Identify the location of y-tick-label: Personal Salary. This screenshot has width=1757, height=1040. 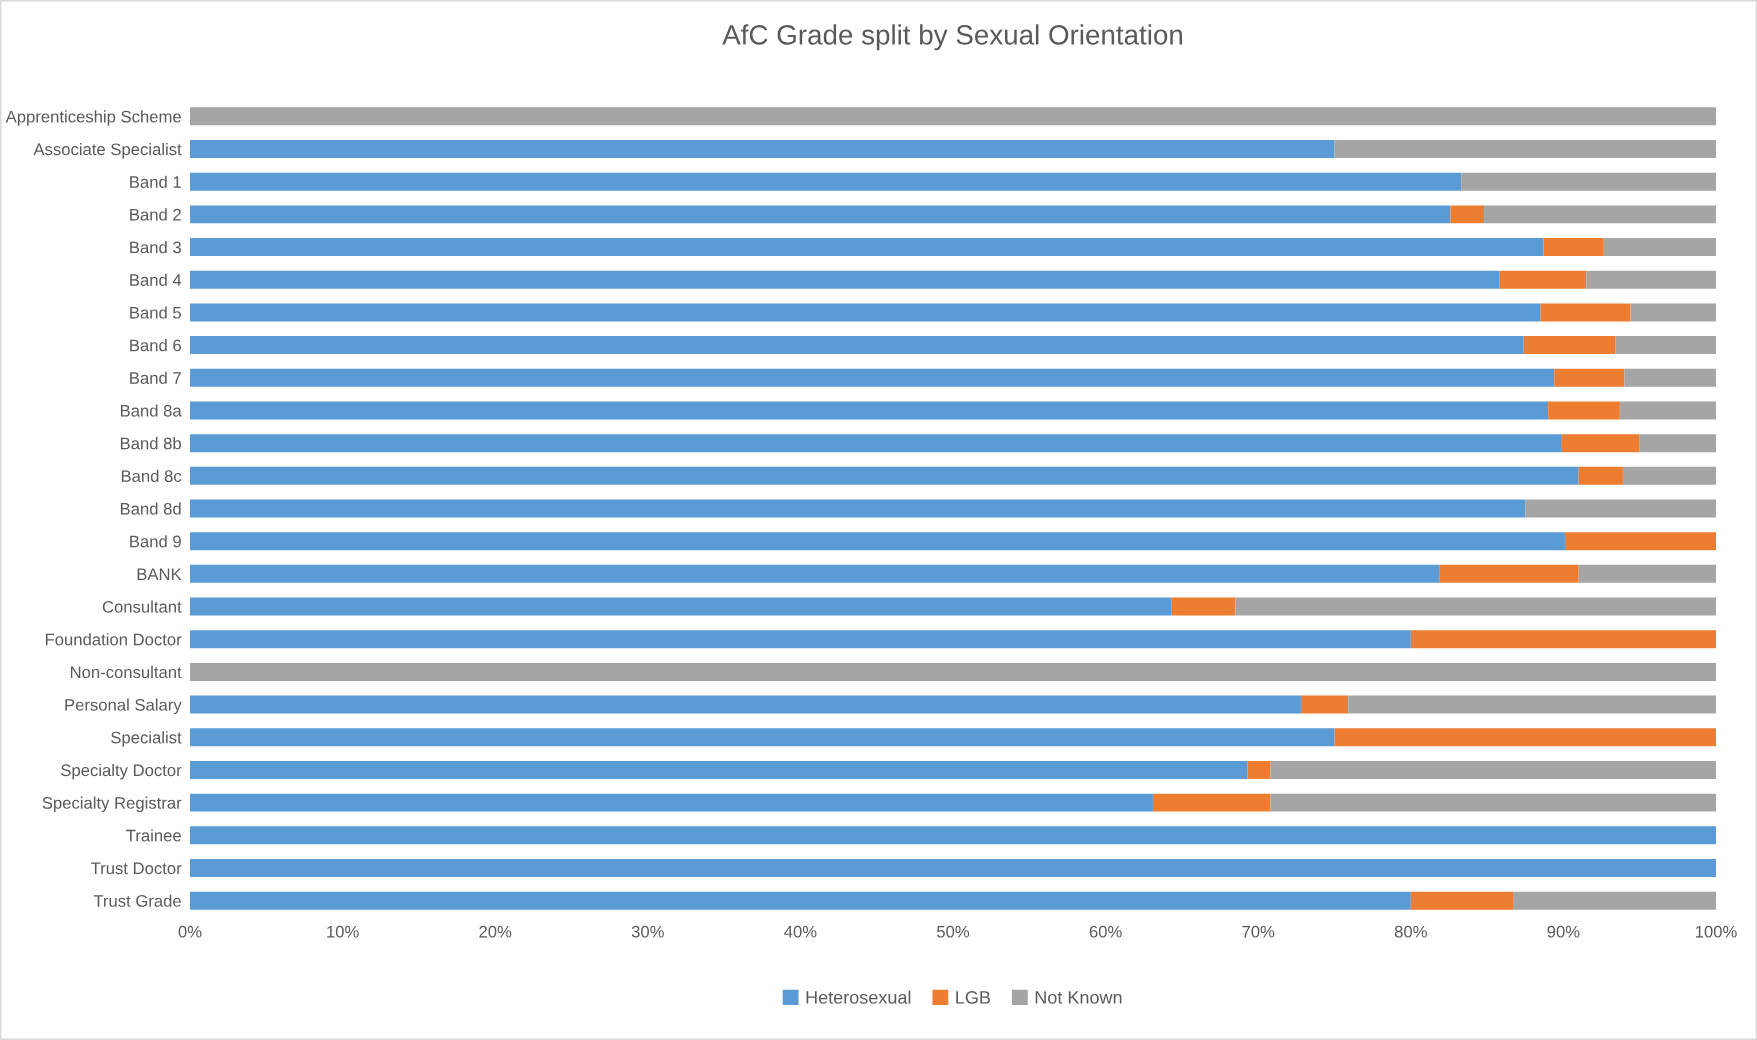
(123, 706).